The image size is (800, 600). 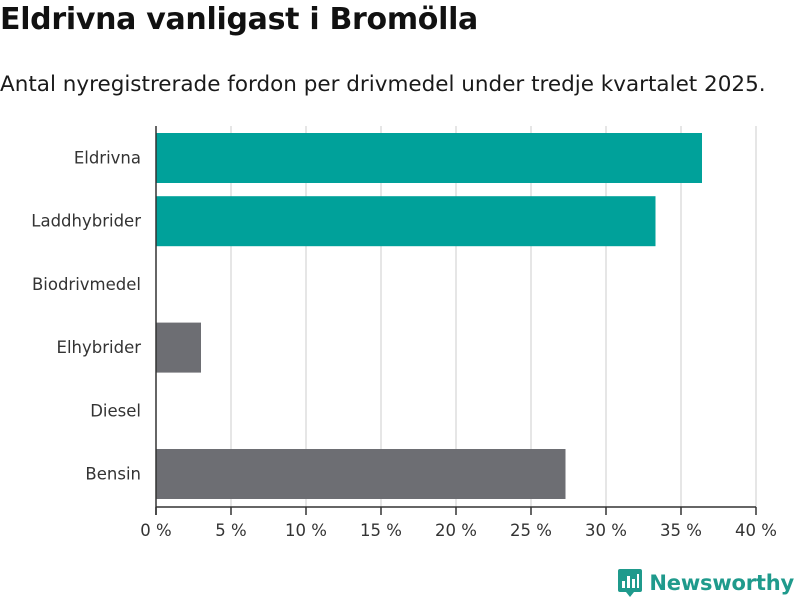 I want to click on category-label: Elhybrider, so click(x=99, y=347).